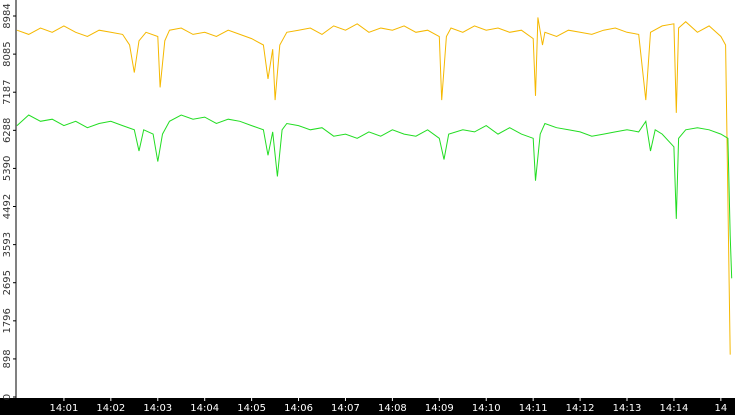 The width and height of the screenshot is (735, 415). I want to click on y-tick-label: 8984, so click(7, 15).